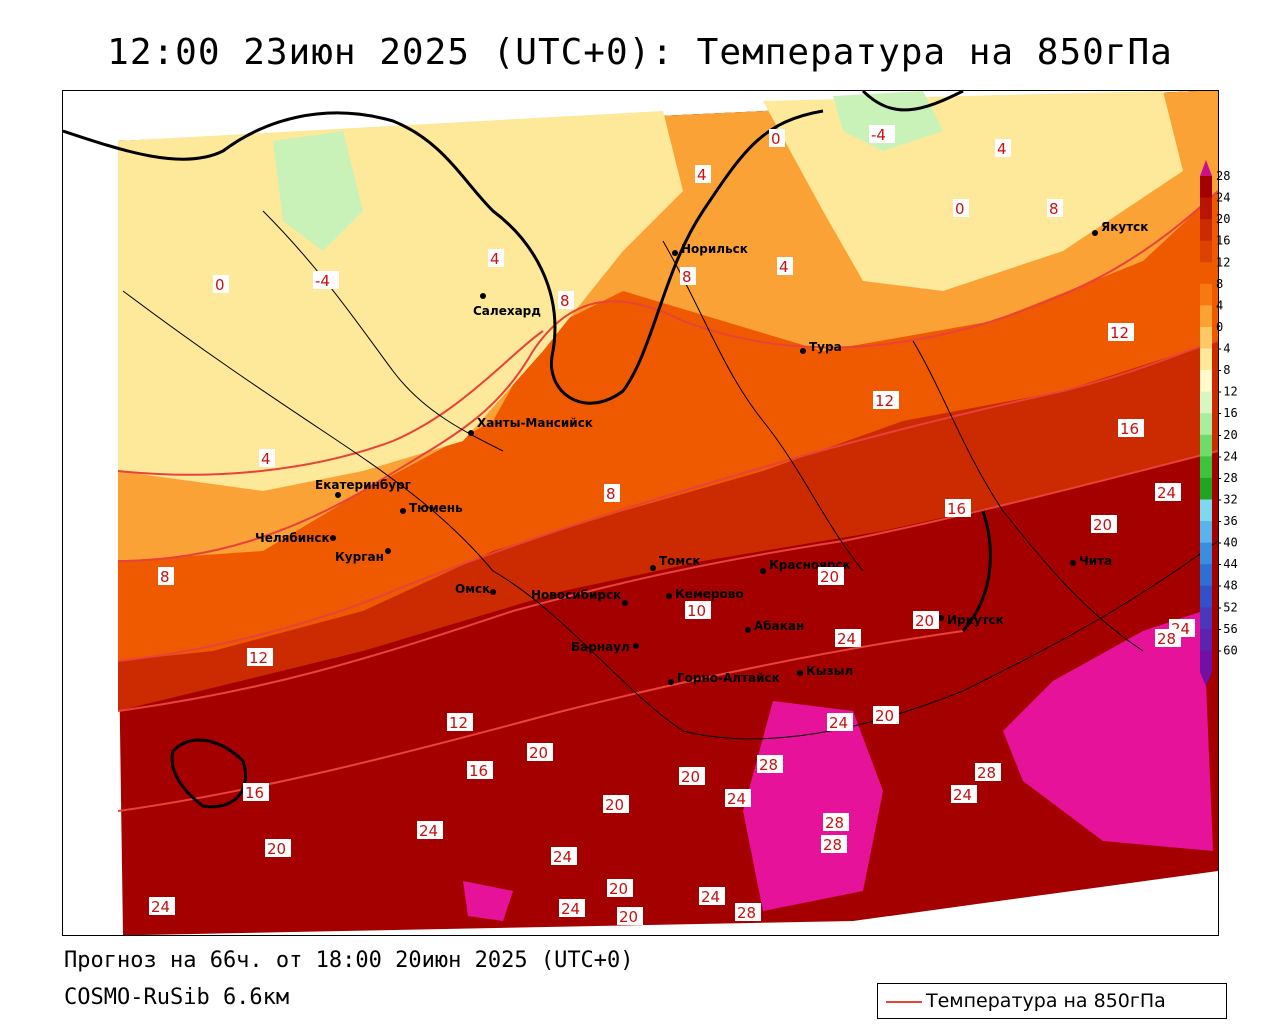 Image resolution: width=1280 pixels, height=1024 pixels. I want to click on colorbar-bottom-arrow, so click(1206, 679).